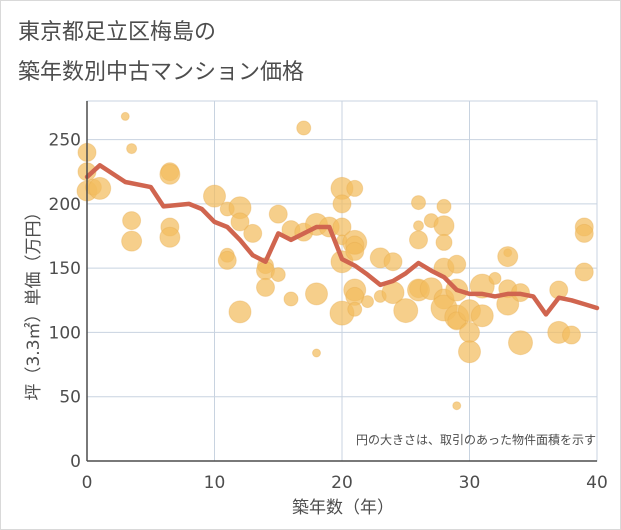 This screenshot has width=621, height=530. Describe the element at coordinates (70, 398) in the screenshot. I see `y-tick-label: 50` at that location.